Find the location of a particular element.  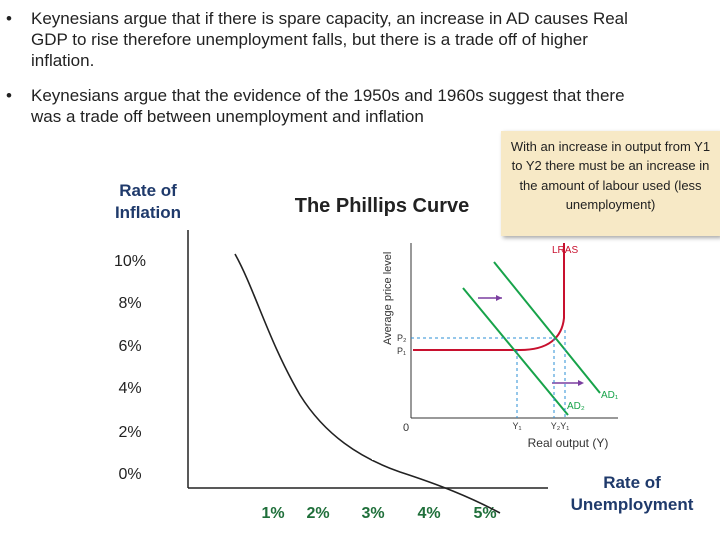

x-tick-2: 2% is located at coordinates (317, 513).